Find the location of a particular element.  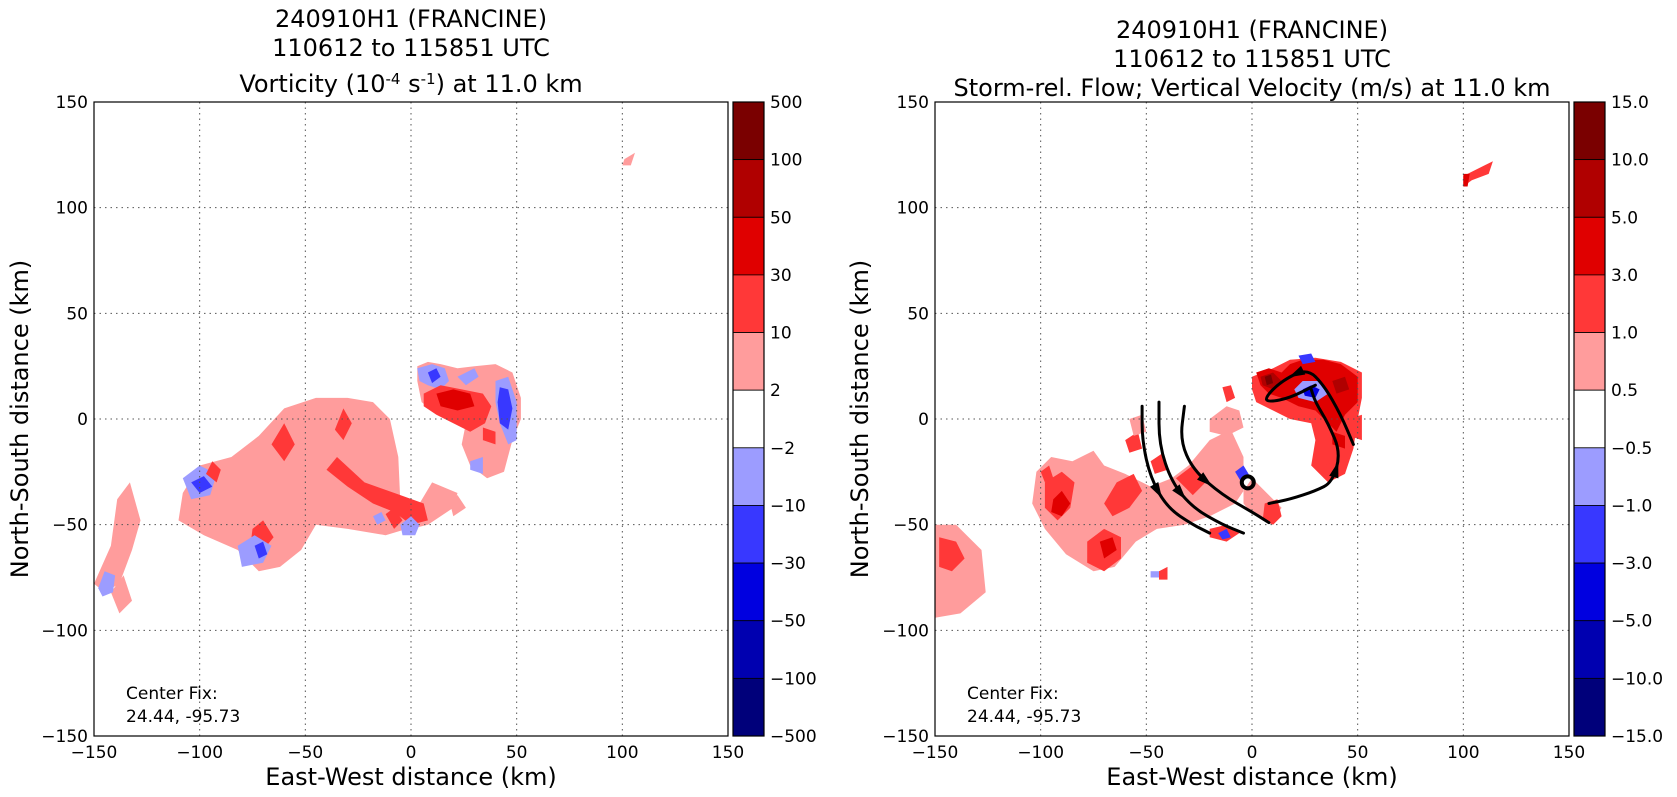

colorbar-label: 3.0 is located at coordinates (1624, 276).